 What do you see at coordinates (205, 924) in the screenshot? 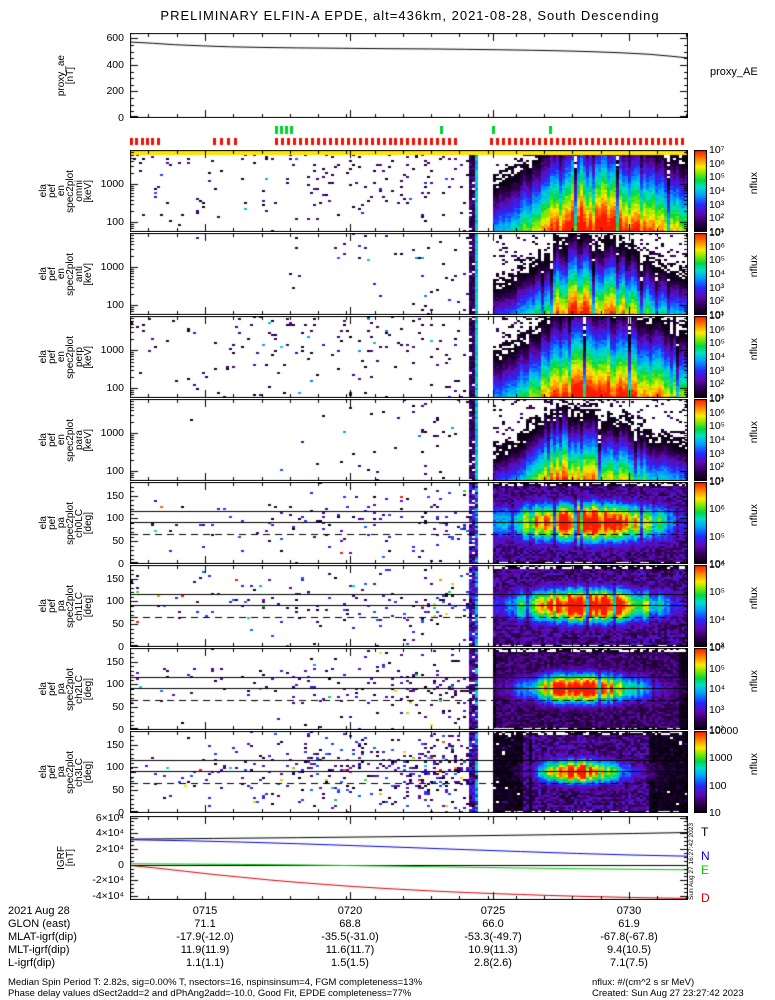
I see `glon-value: 71.1` at bounding box center [205, 924].